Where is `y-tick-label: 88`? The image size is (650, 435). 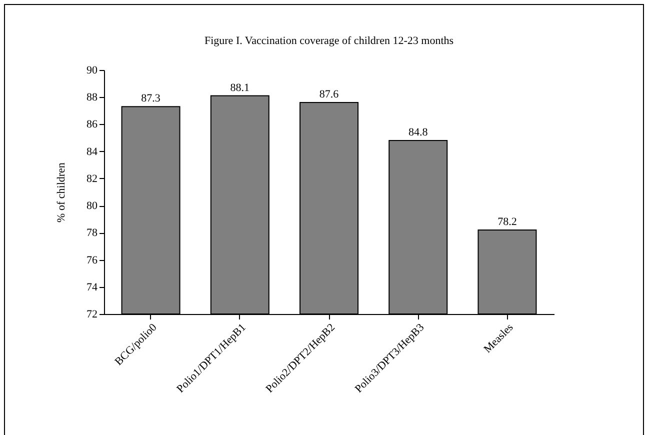 y-tick-label: 88 is located at coordinates (92, 98).